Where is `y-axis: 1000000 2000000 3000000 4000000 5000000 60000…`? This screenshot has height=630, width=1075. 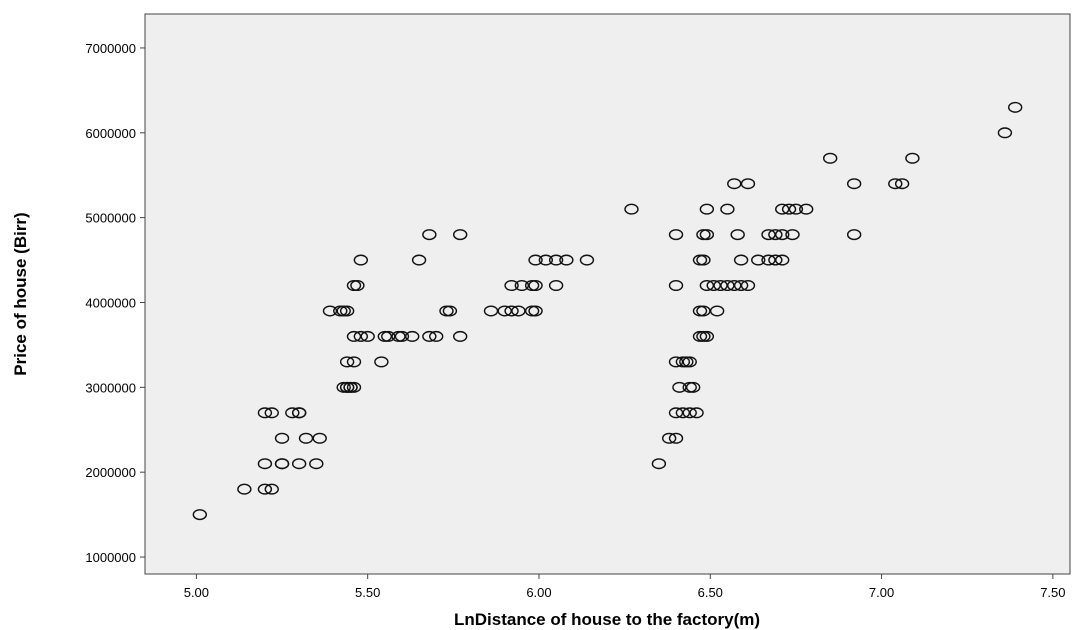 y-axis: 1000000 2000000 3000000 4000000 5000000 60000… is located at coordinates (115, 303).